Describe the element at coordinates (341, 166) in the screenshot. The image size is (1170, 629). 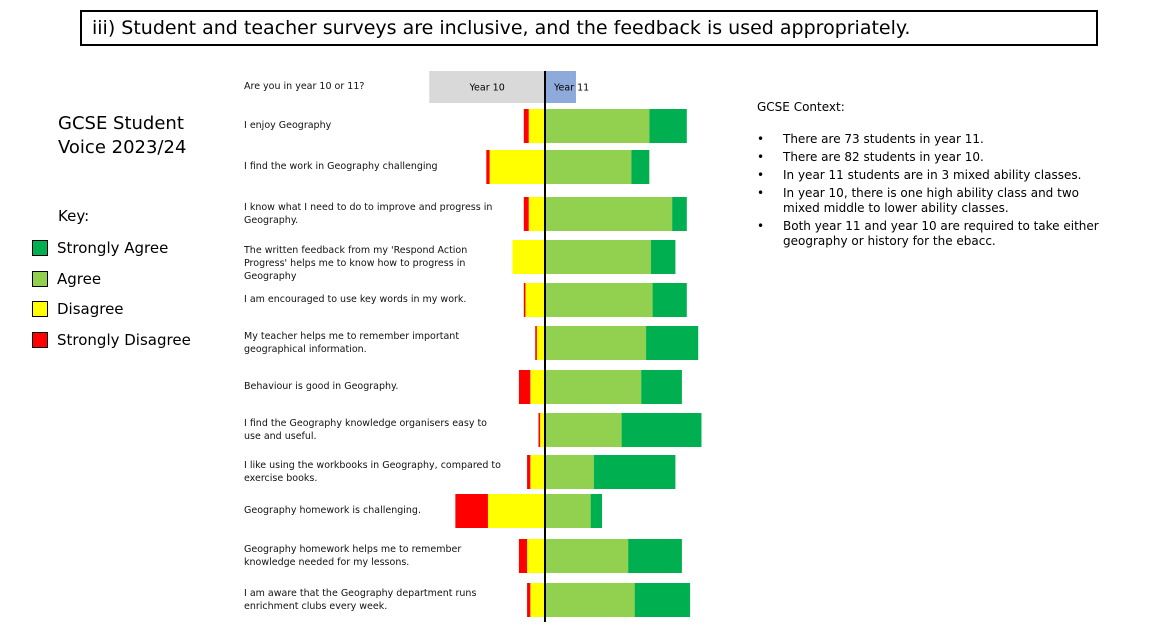
I see `row-label: I find the work in Geography challenging` at that location.